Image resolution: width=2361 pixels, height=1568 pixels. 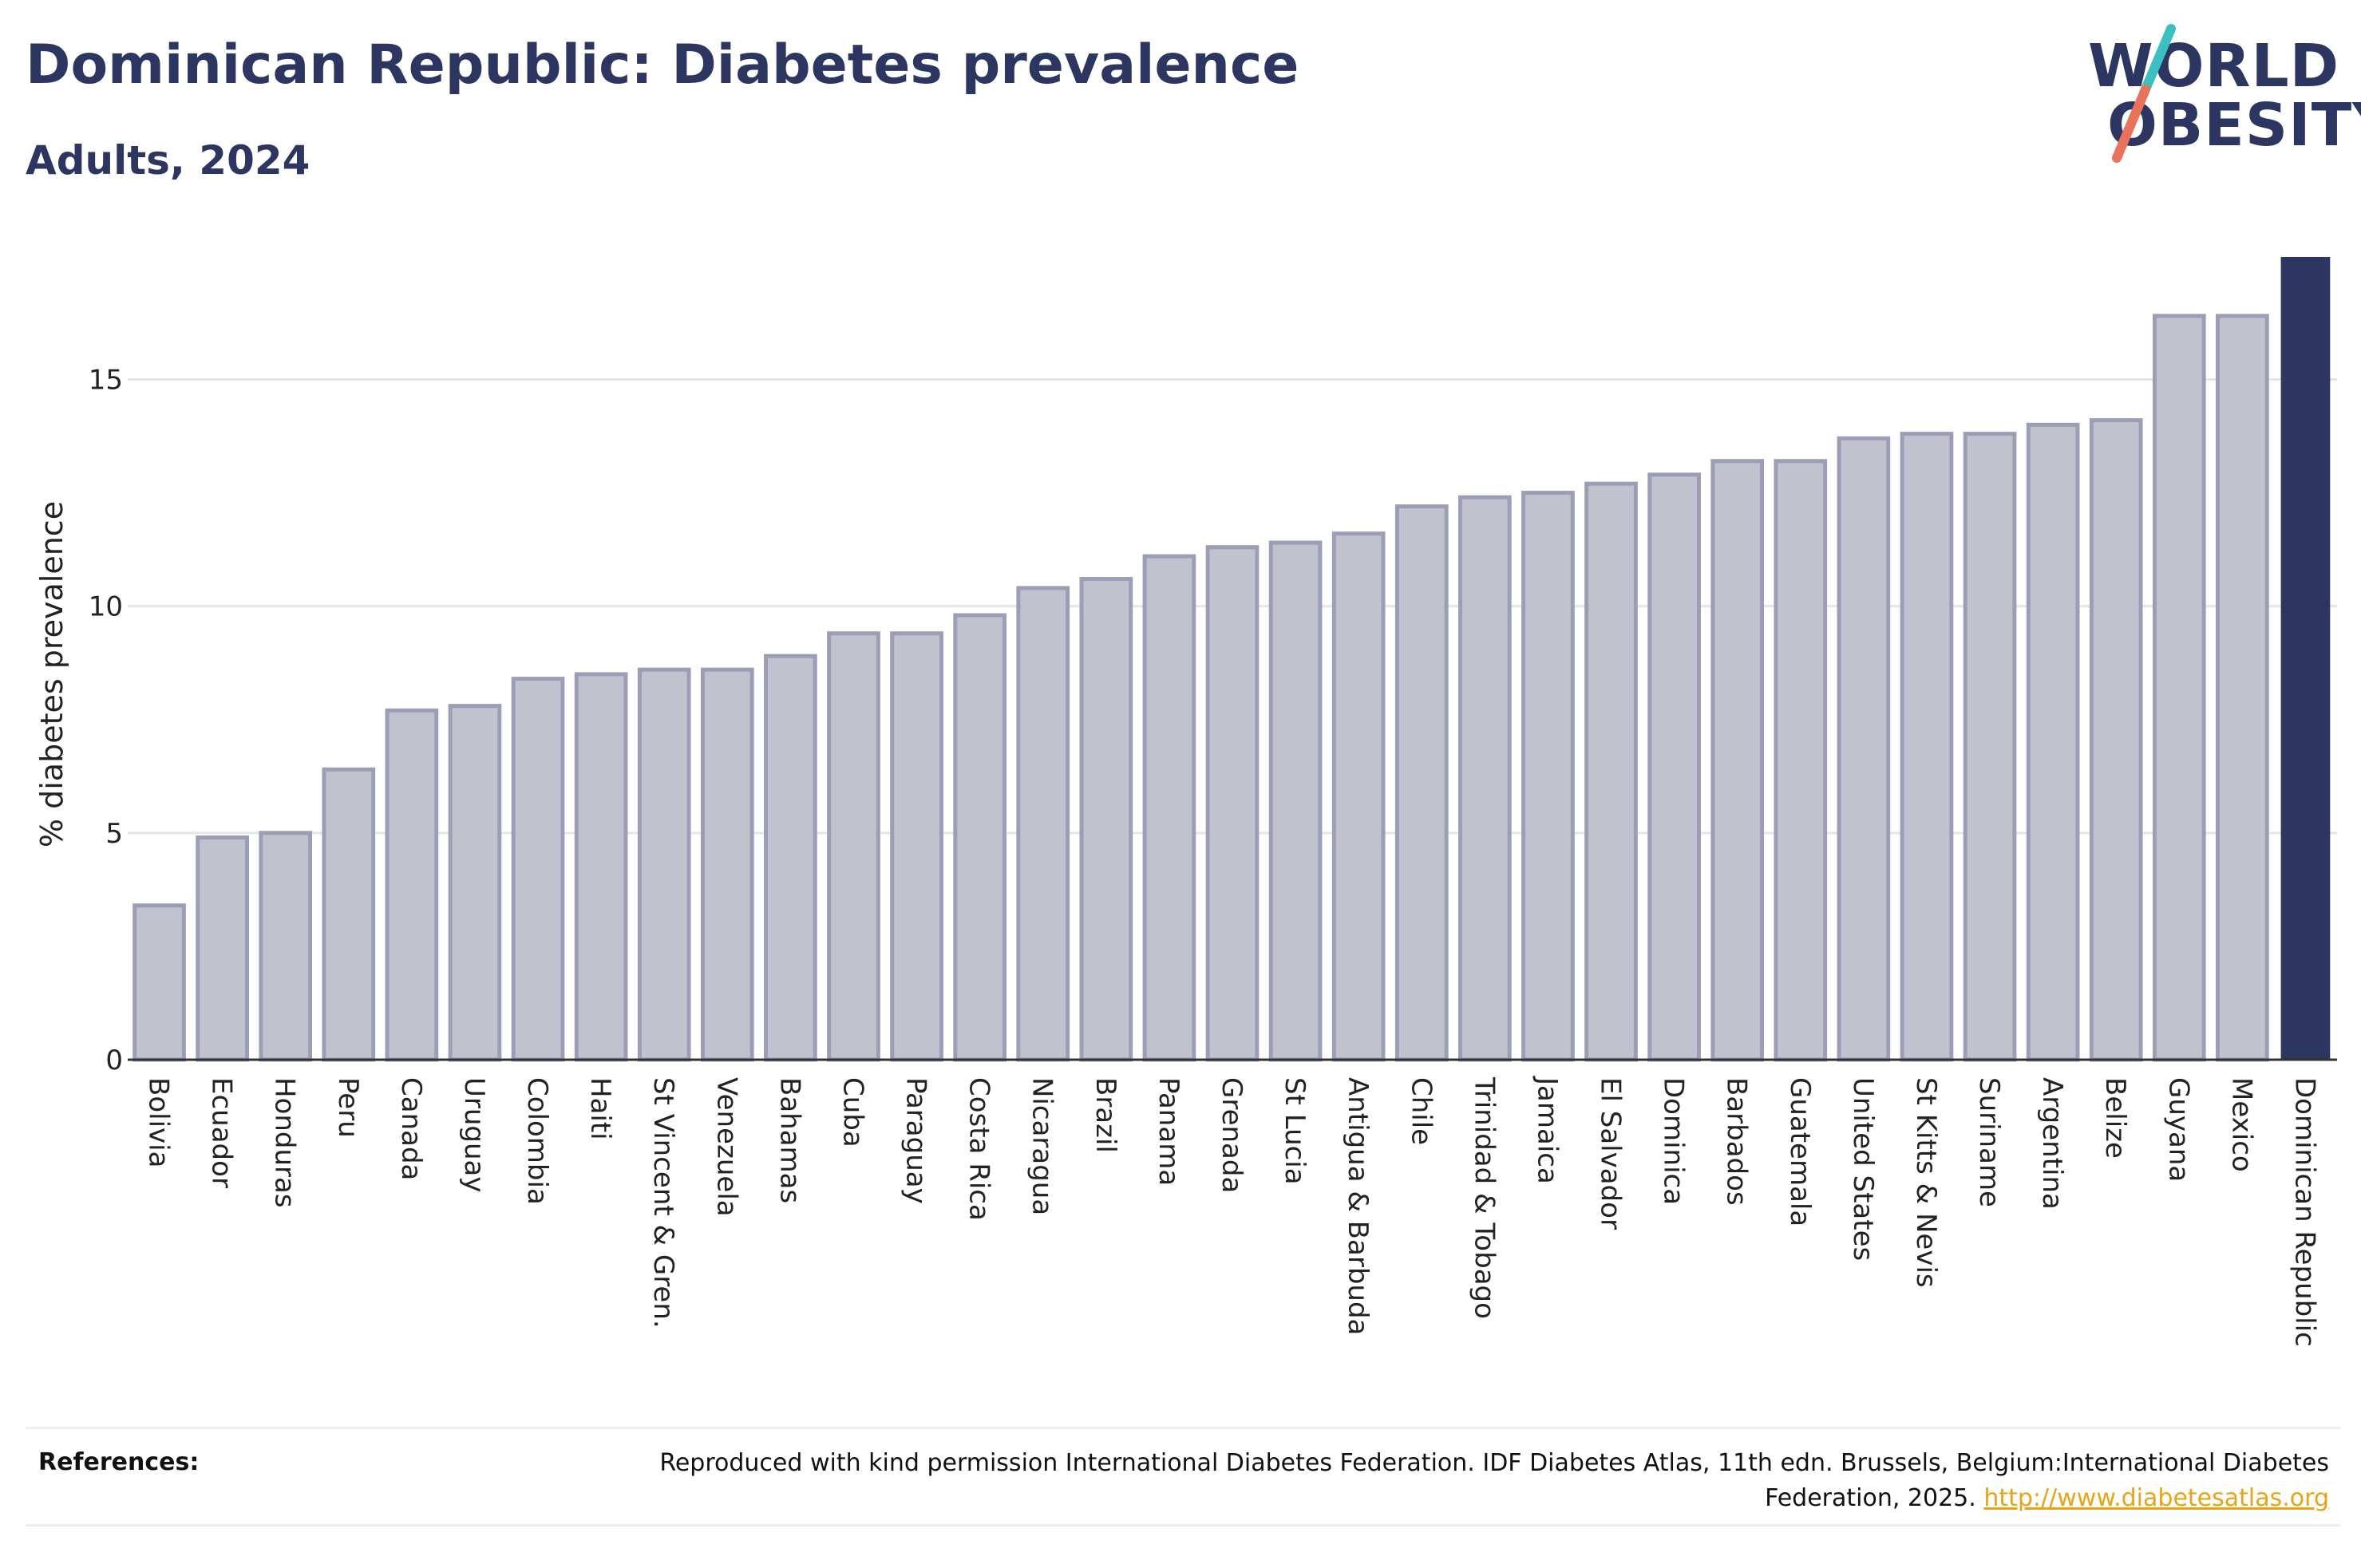 I want to click on bar-suriname, so click(x=1990, y=747).